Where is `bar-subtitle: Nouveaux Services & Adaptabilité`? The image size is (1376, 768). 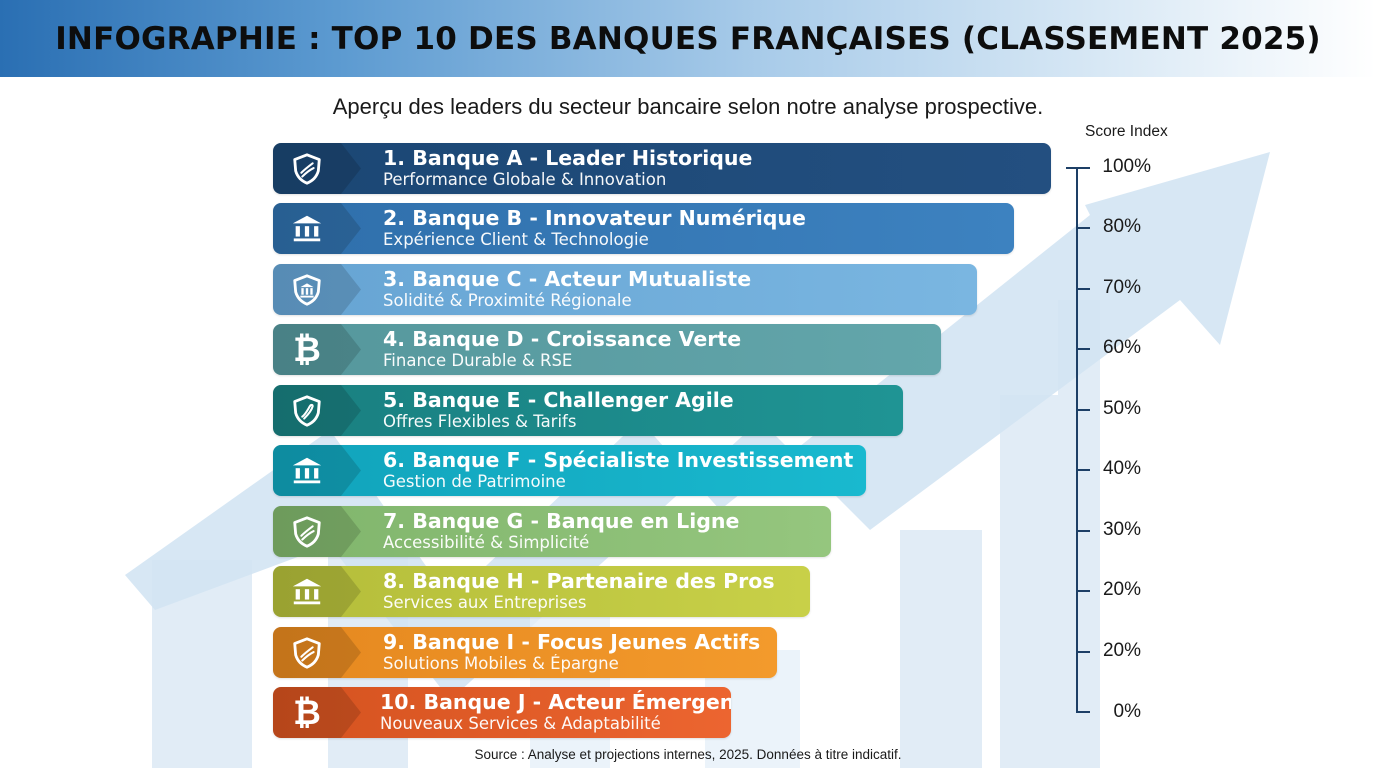 bar-subtitle: Nouveaux Services & Adaptabilité is located at coordinates (520, 723).